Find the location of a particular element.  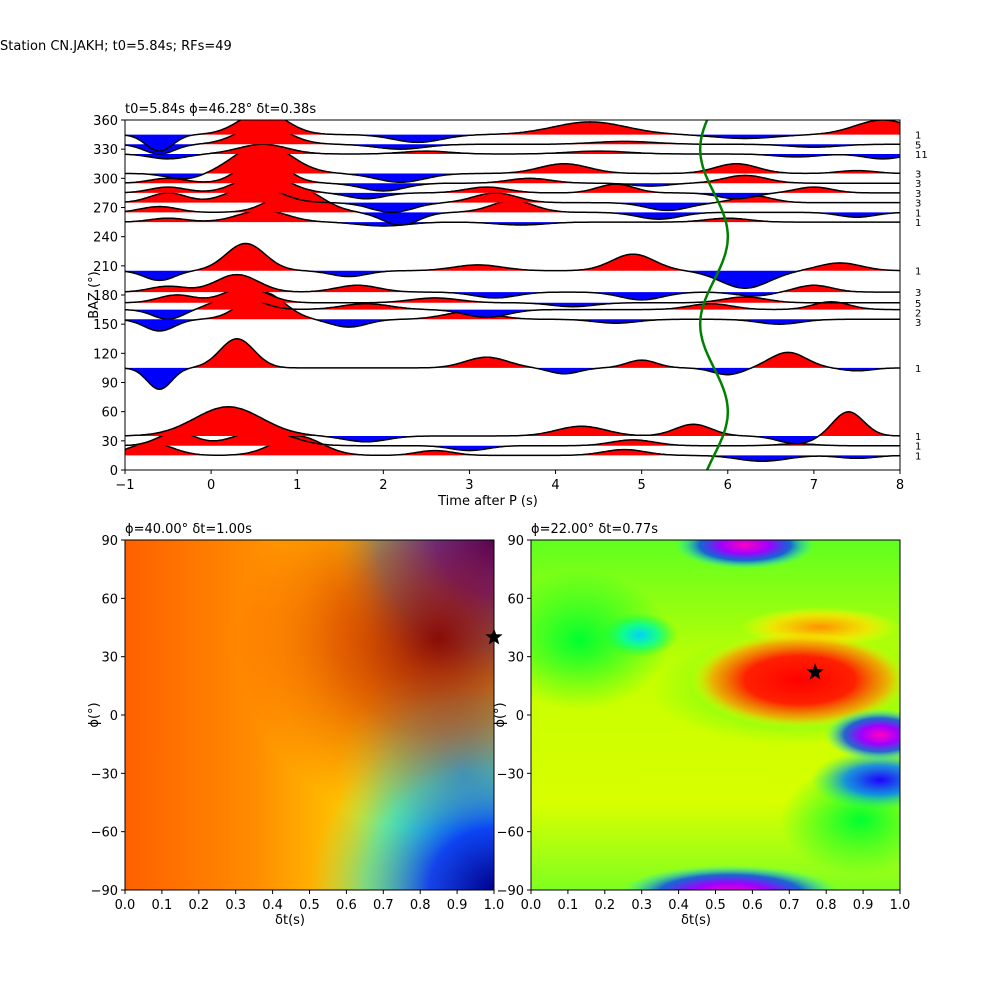

heatmap-left-title: ϕ=40.00° δt=1.00s is located at coordinates (188, 529).